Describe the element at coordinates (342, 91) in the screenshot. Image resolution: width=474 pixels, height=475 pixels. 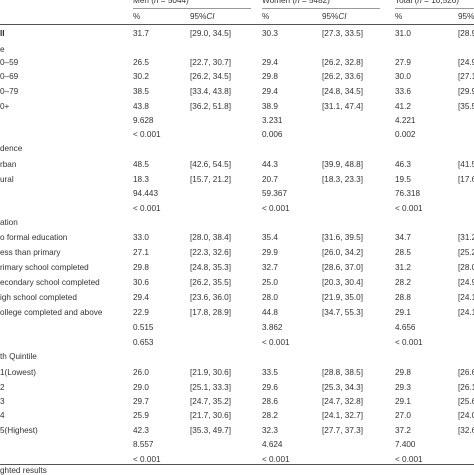
I see `cell-ci: [24.8, 34.5]` at that location.